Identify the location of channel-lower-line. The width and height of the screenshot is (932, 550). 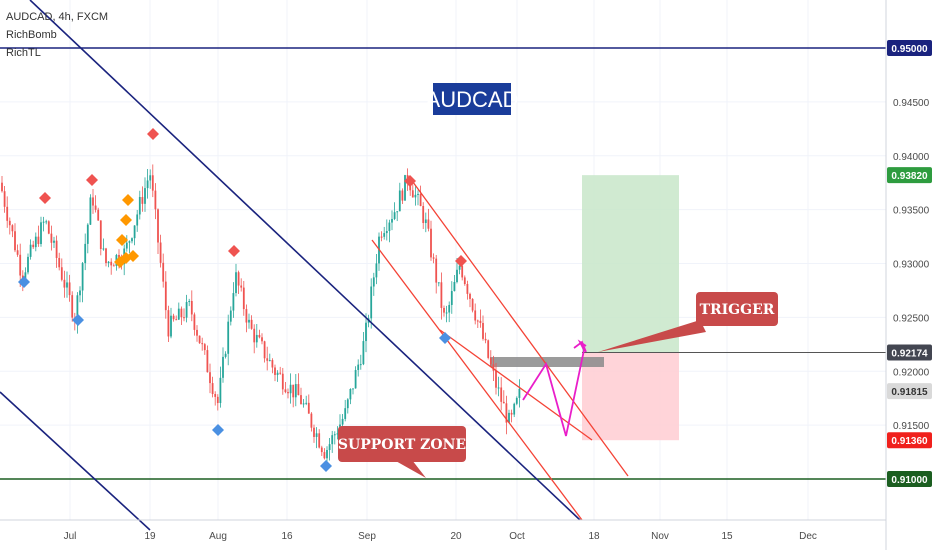
(75, 461).